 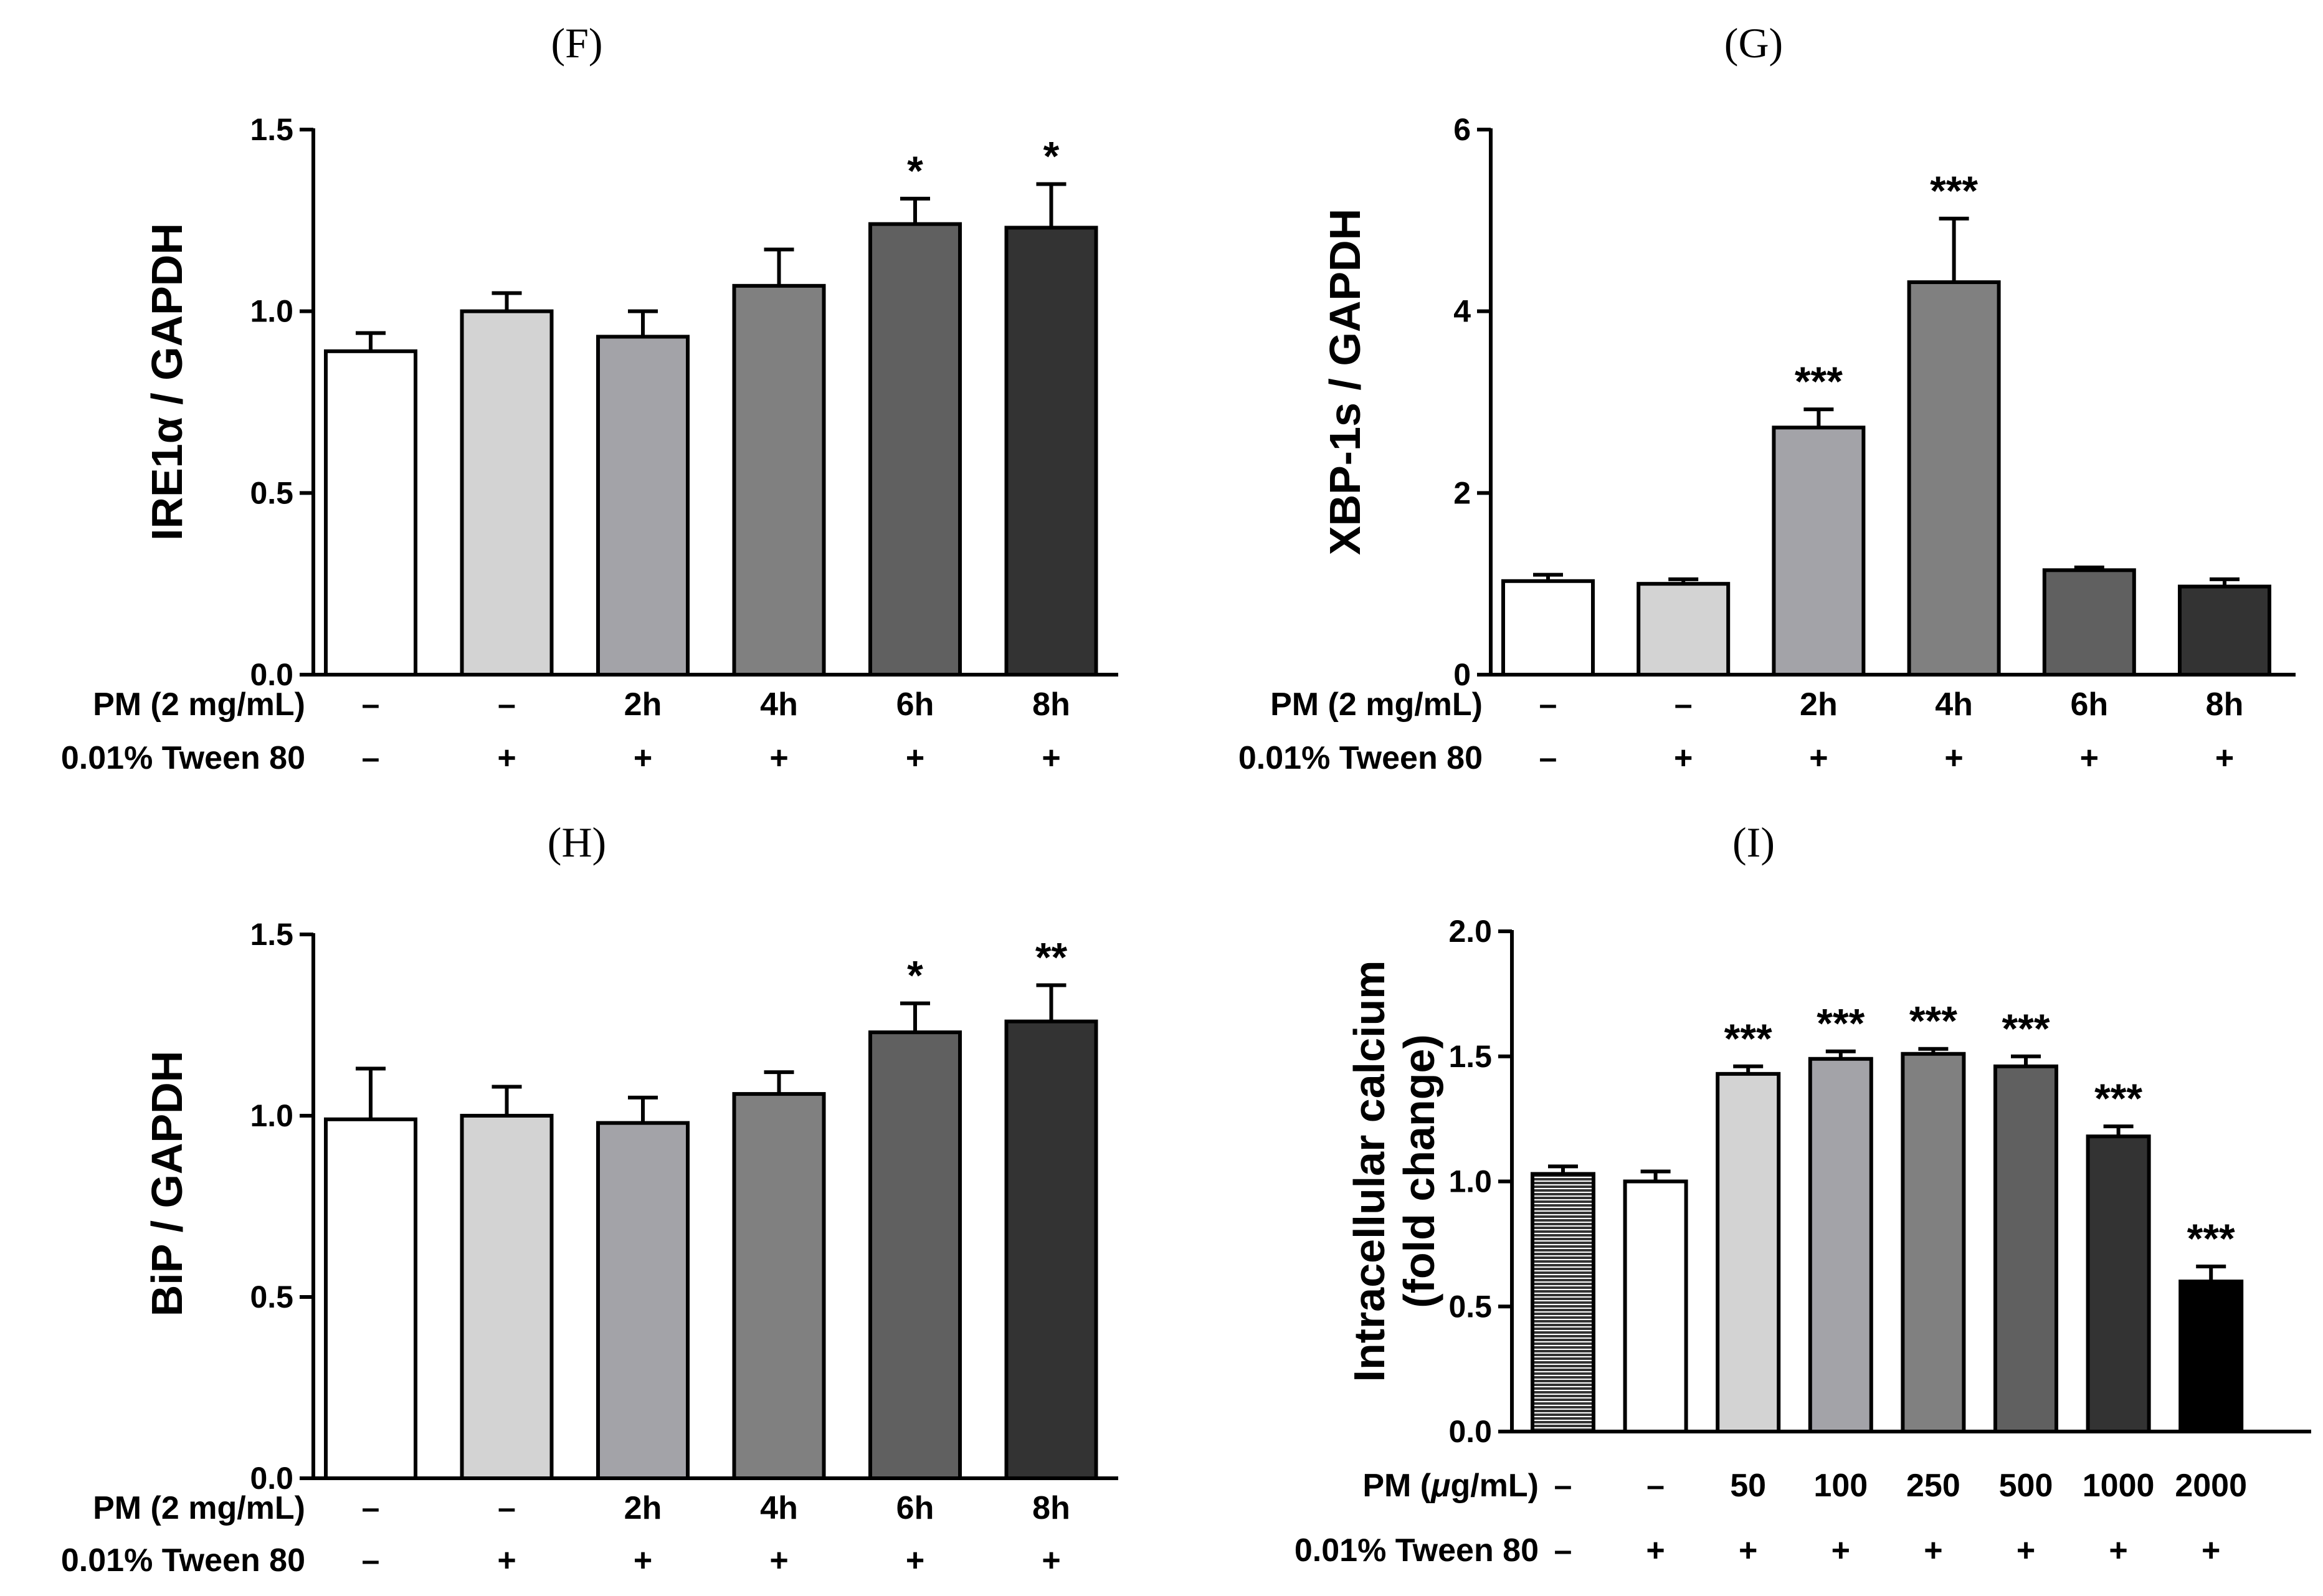 I want to click on panel-i-ylabel-line1: Intracellular calcium, so click(x=1369, y=1172).